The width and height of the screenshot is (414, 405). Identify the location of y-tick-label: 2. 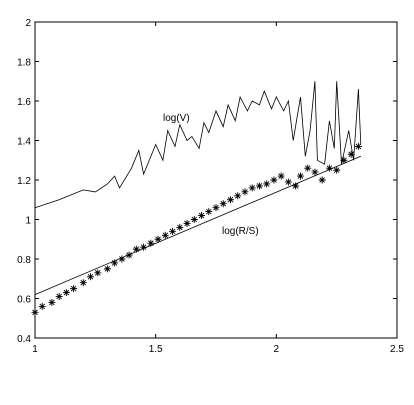
(28, 23).